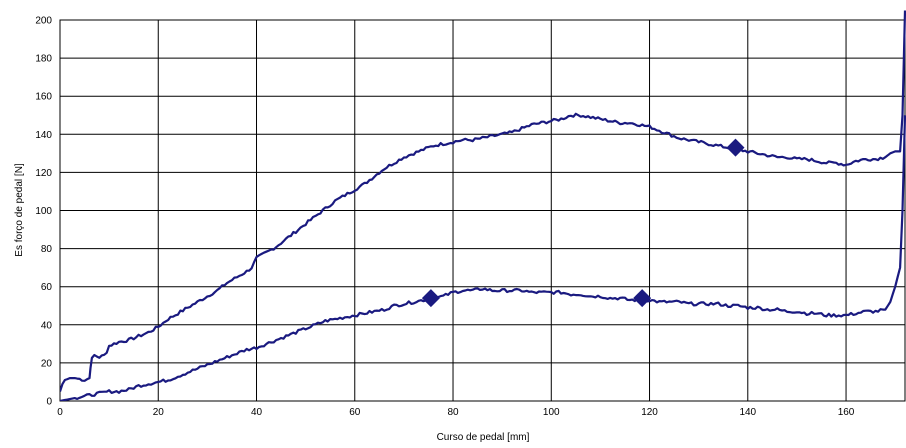 The width and height of the screenshot is (906, 448). I want to click on x-tick-label: 60, so click(355, 412).